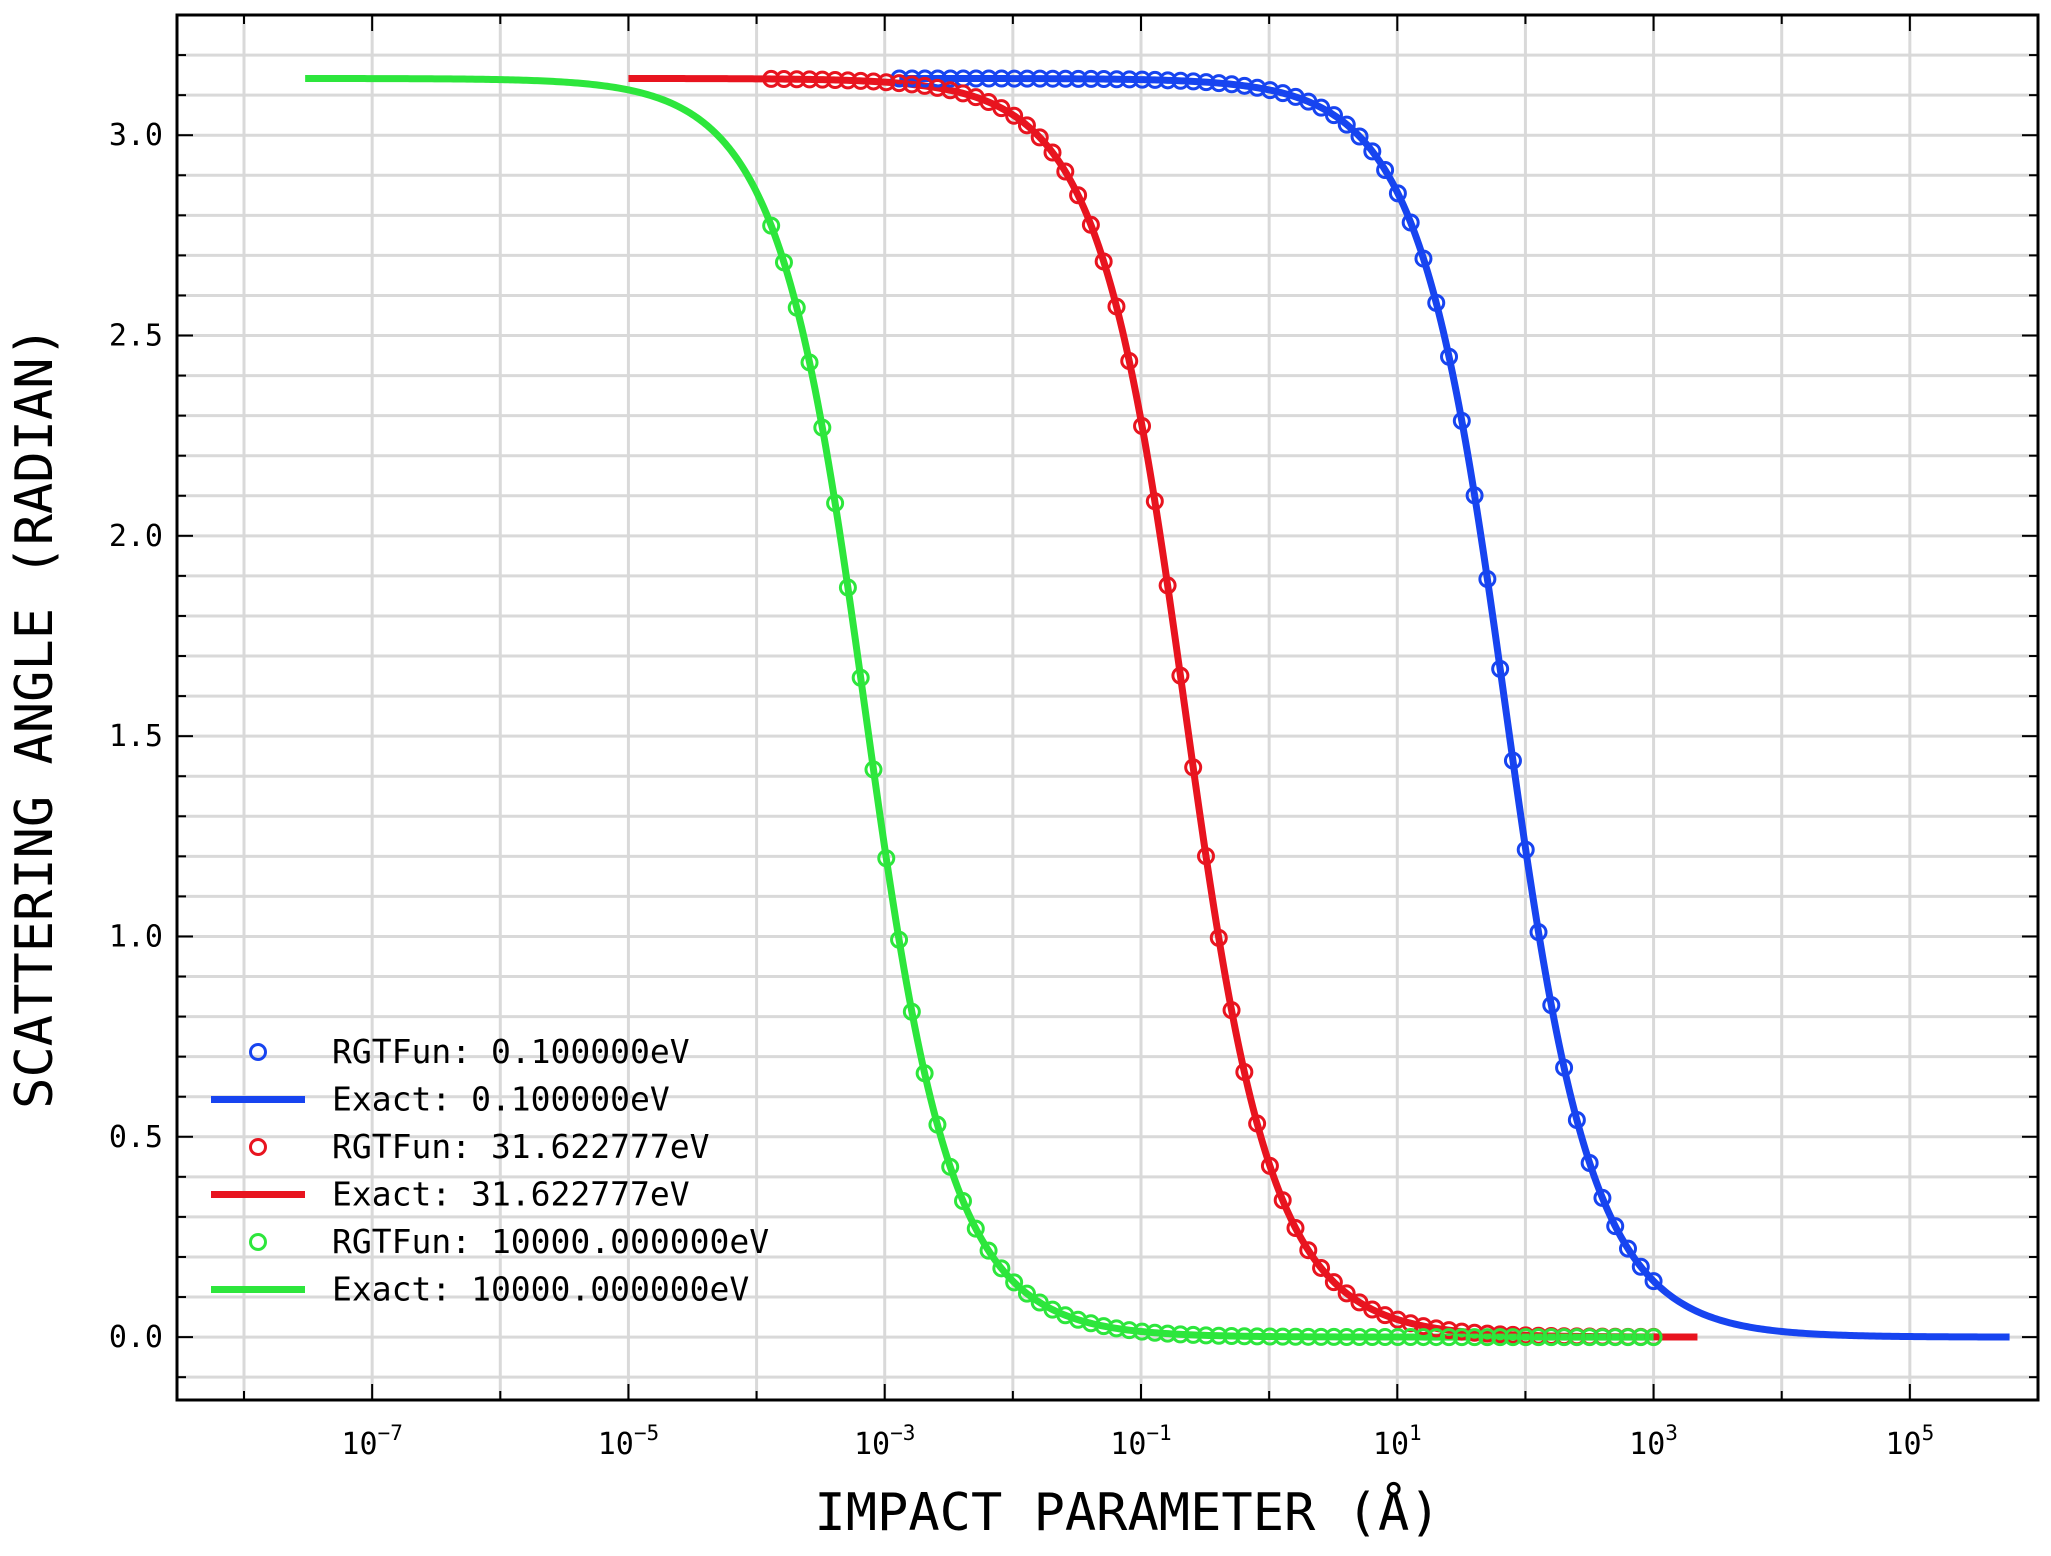 The height and width of the screenshot is (1556, 2051). I want to click on y-tick-label: 0.0, so click(136, 1337).